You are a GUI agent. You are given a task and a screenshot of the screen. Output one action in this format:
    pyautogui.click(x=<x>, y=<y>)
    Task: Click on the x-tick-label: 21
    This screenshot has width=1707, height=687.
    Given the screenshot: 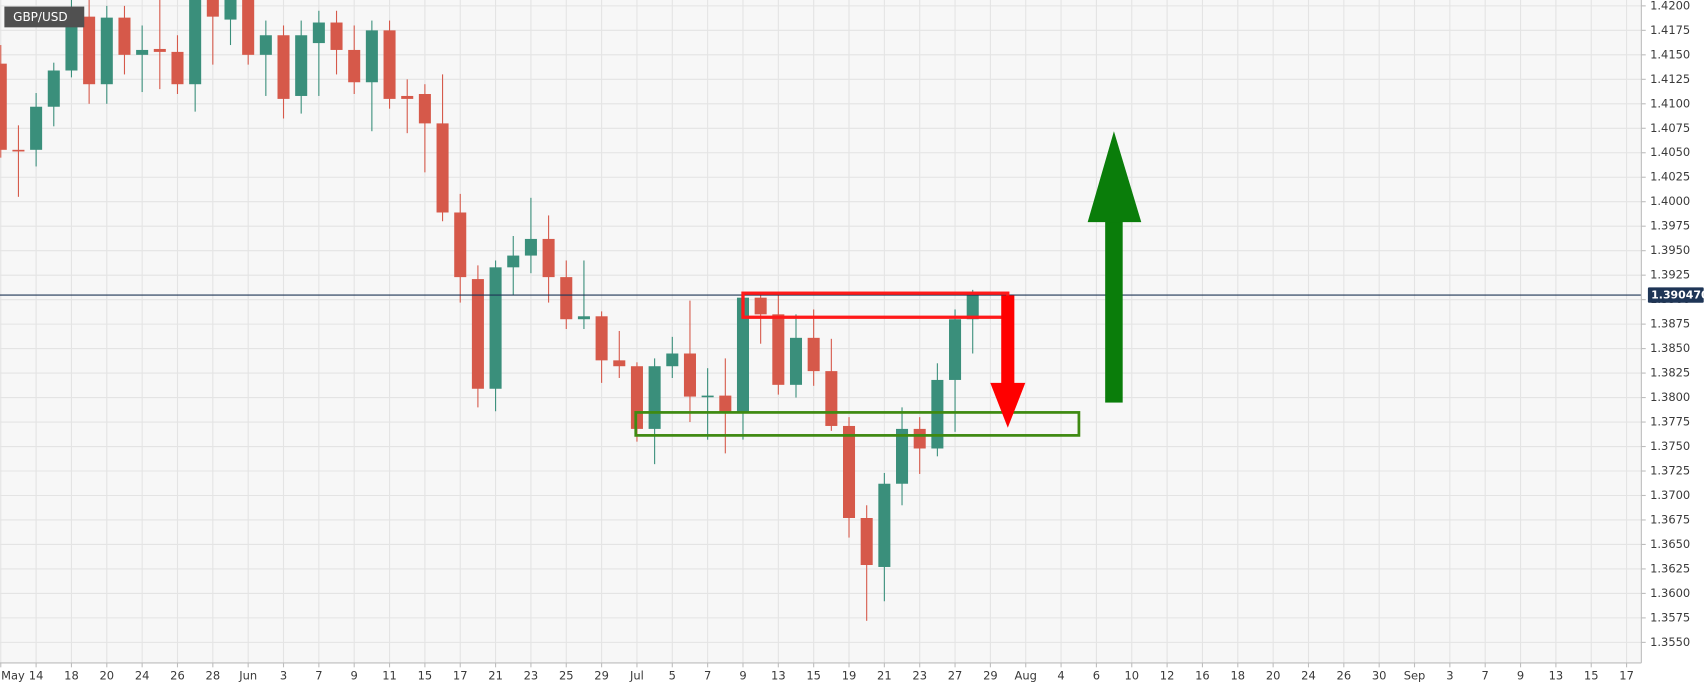 What is the action you would take?
    pyautogui.click(x=495, y=676)
    